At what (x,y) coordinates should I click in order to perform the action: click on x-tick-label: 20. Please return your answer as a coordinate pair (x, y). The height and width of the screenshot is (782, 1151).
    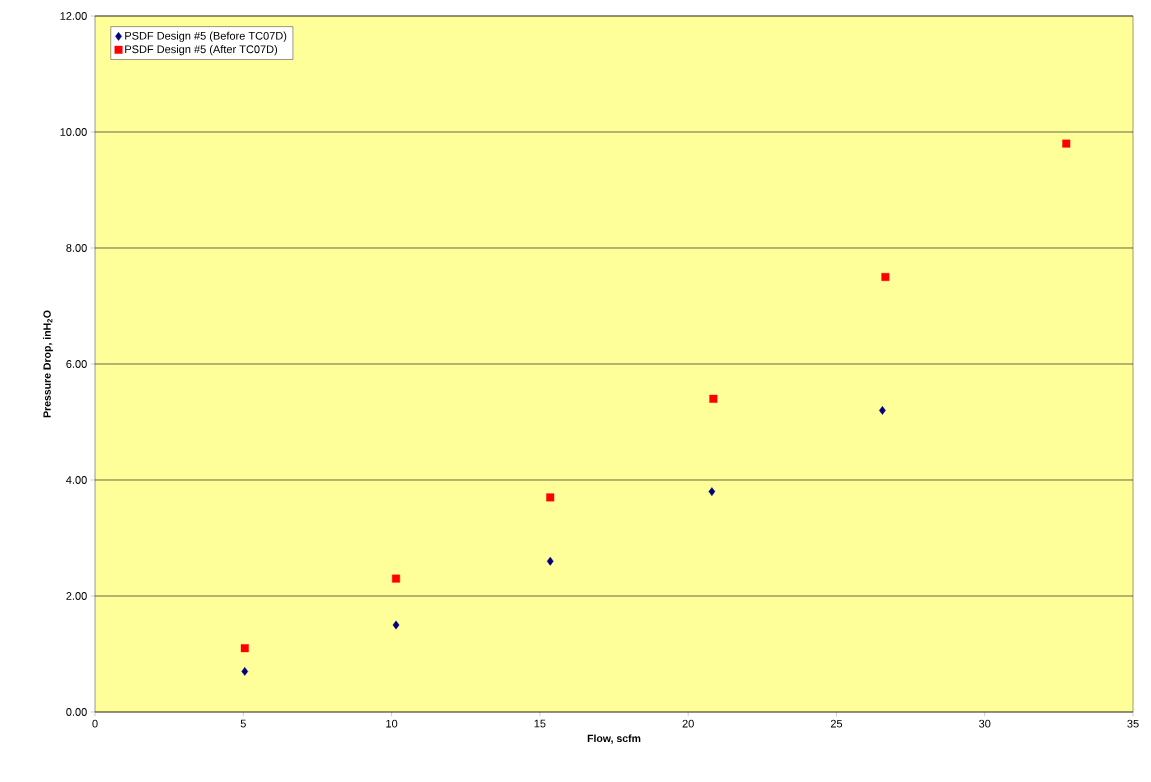
    Looking at the image, I should click on (688, 723).